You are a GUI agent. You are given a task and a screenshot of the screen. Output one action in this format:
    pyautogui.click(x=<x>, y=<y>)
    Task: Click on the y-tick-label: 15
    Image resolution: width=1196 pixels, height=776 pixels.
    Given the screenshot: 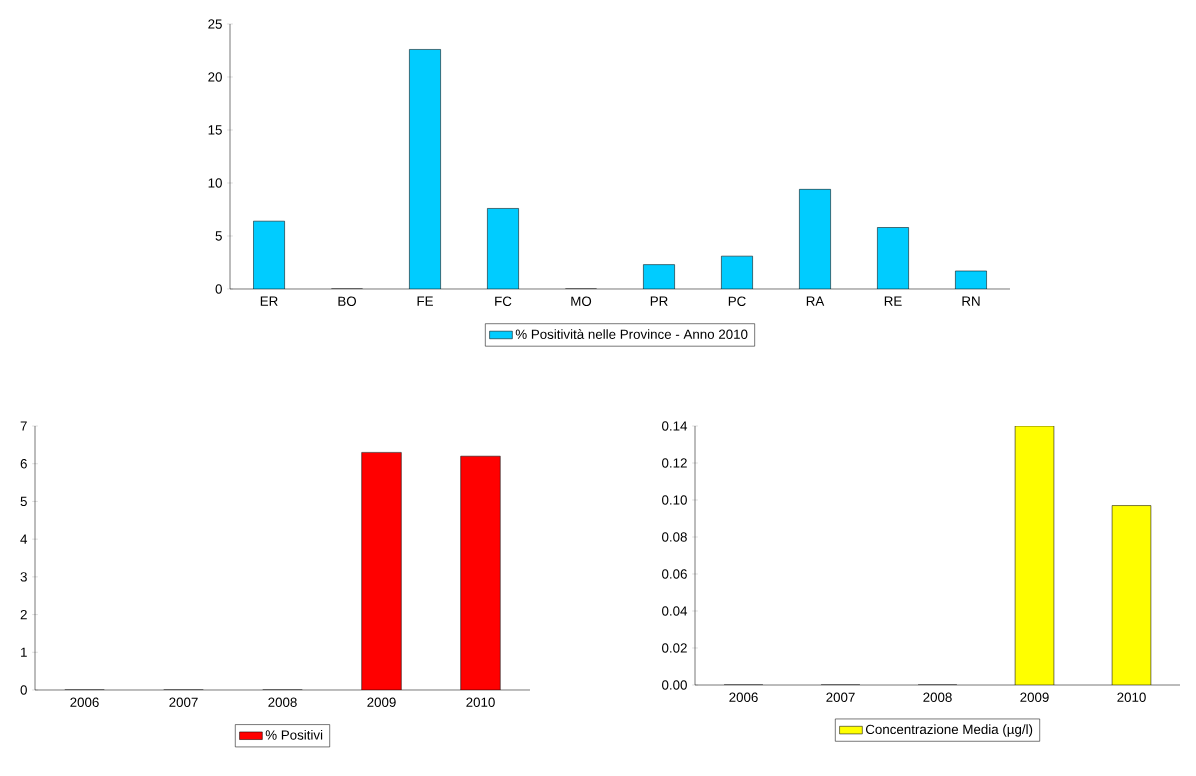 What is the action you would take?
    pyautogui.click(x=215, y=130)
    